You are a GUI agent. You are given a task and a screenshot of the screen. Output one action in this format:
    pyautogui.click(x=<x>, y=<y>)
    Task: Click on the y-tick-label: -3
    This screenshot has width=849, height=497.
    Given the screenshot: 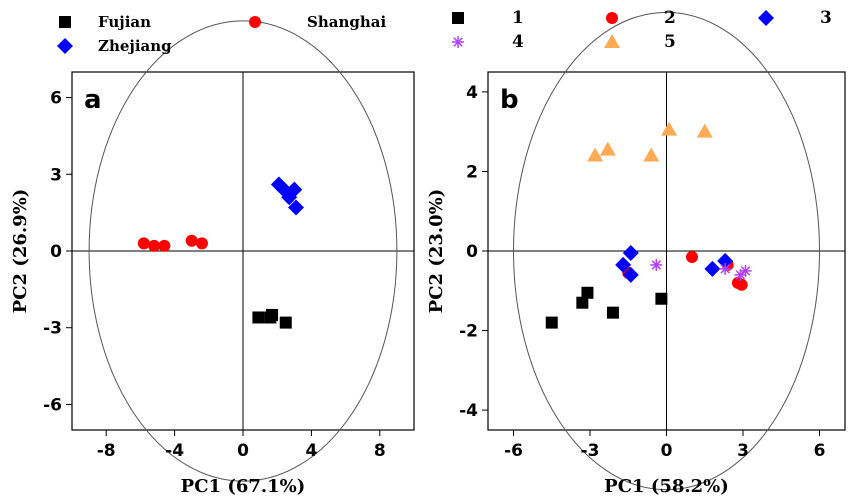 What is the action you would take?
    pyautogui.click(x=52, y=329)
    